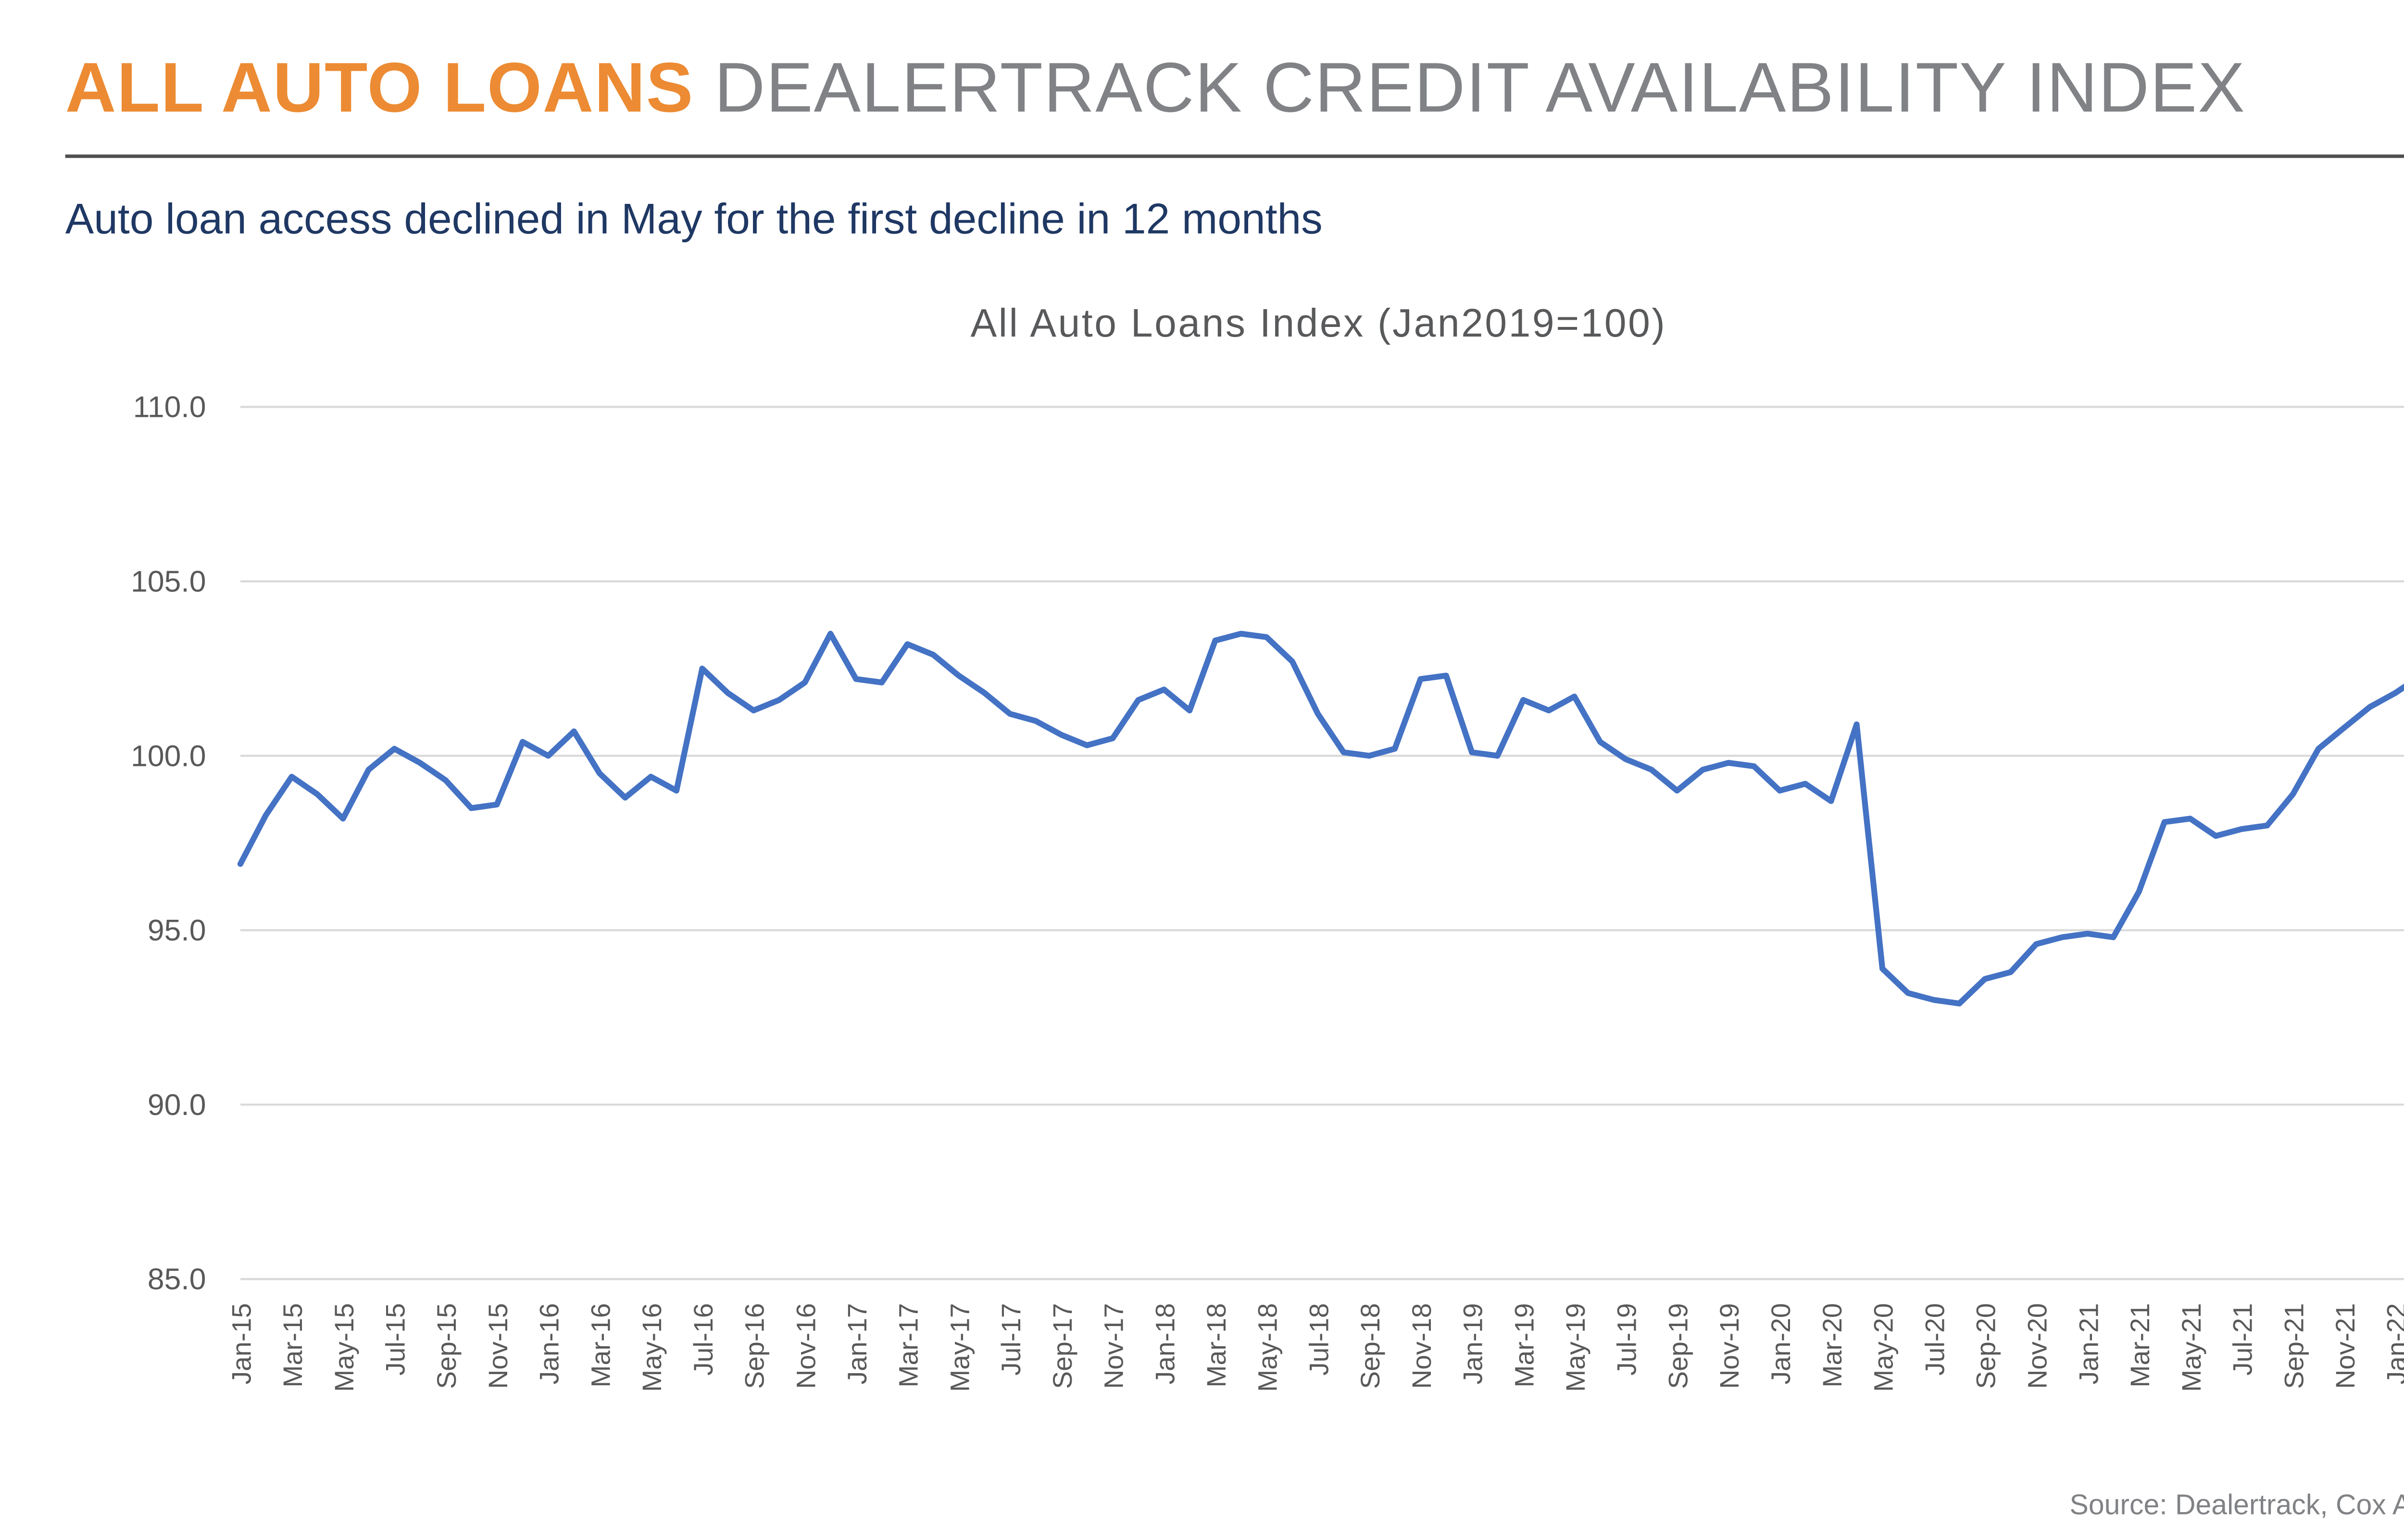 Image resolution: width=2404 pixels, height=1540 pixels. Describe the element at coordinates (379, 87) in the screenshot. I see `page-title-accent: ALL AUTO LOANS` at that location.